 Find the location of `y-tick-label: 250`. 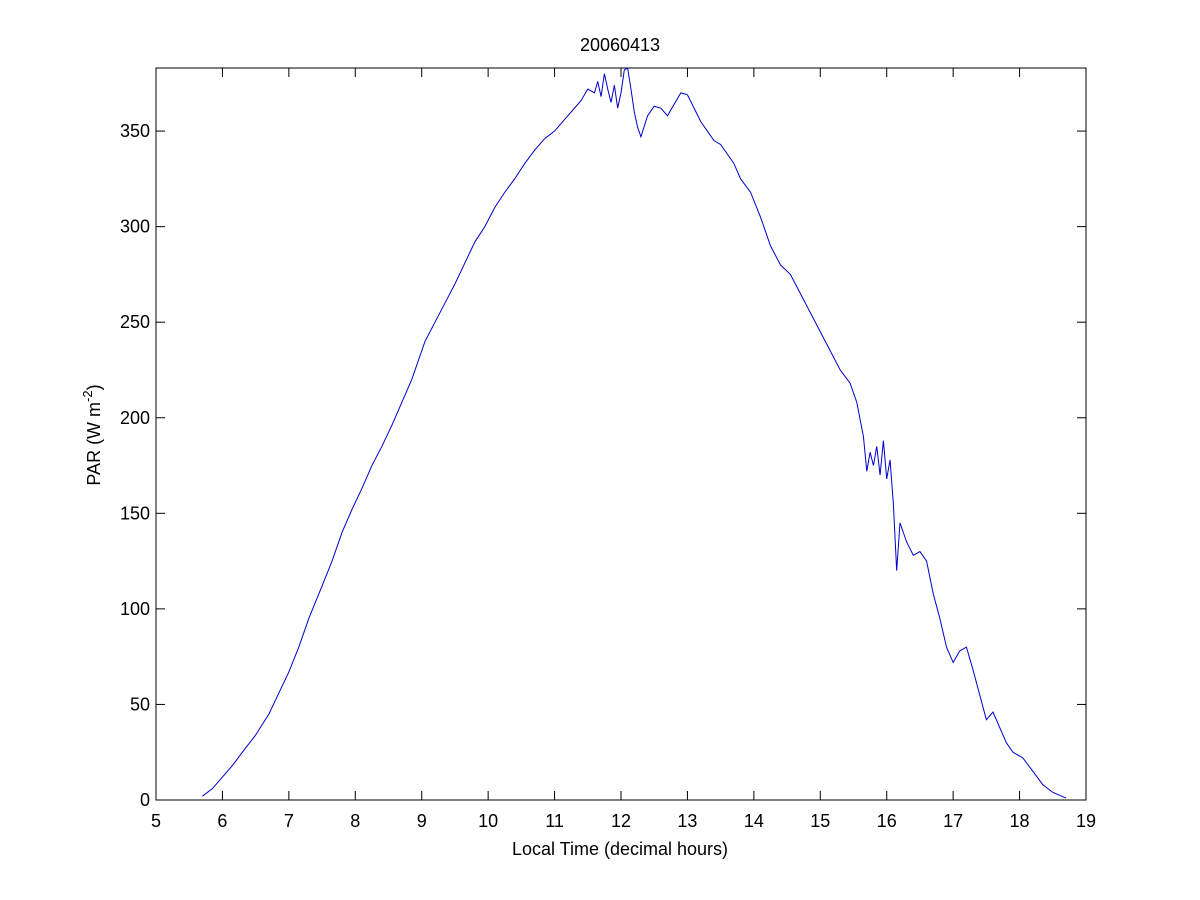

y-tick-label: 250 is located at coordinates (135, 322).